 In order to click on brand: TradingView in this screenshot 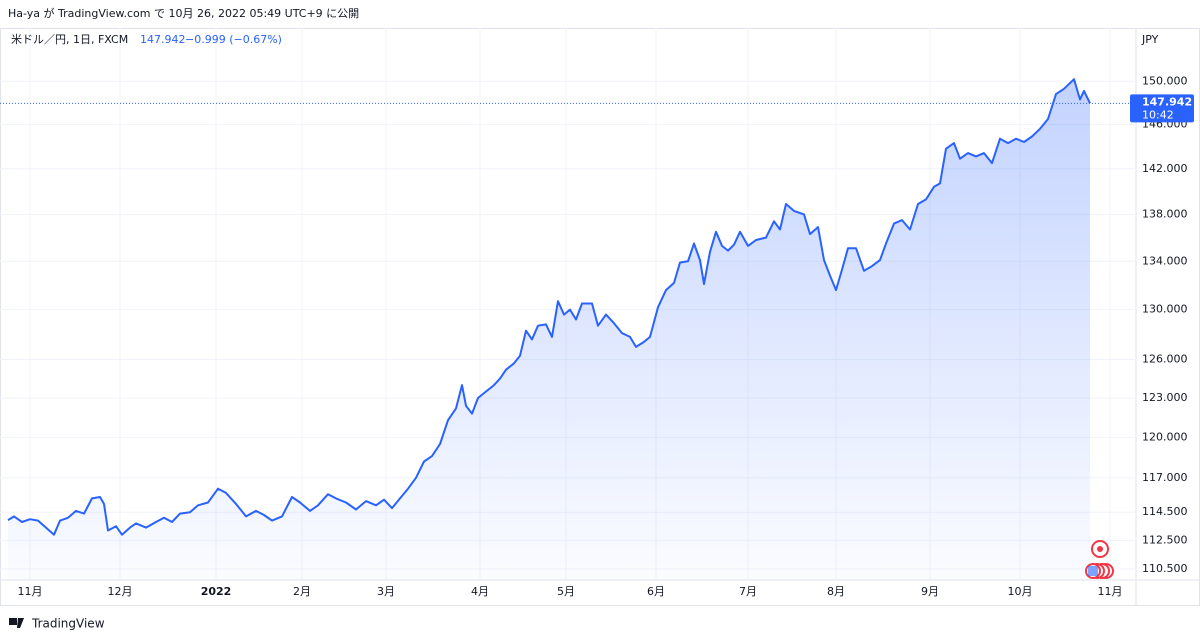, I will do `click(68, 624)`.